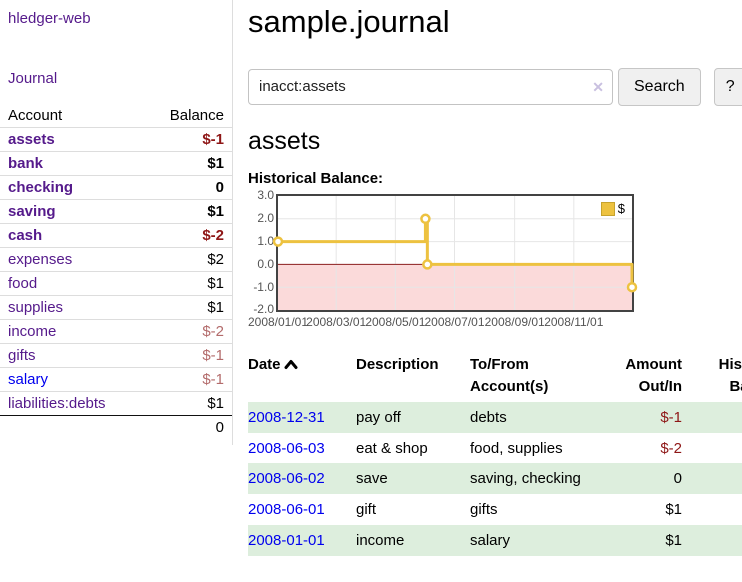 This screenshot has height=582, width=742. I want to click on chart-legend: $, so click(612, 209).